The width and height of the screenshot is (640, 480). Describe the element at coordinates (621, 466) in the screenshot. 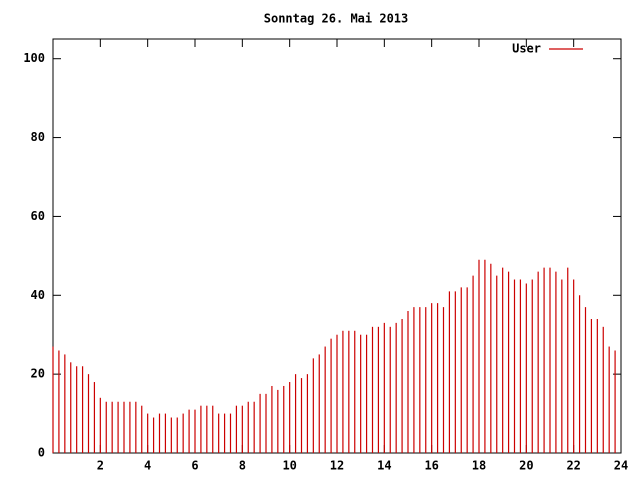

I see `x-tick-label: 24` at that location.